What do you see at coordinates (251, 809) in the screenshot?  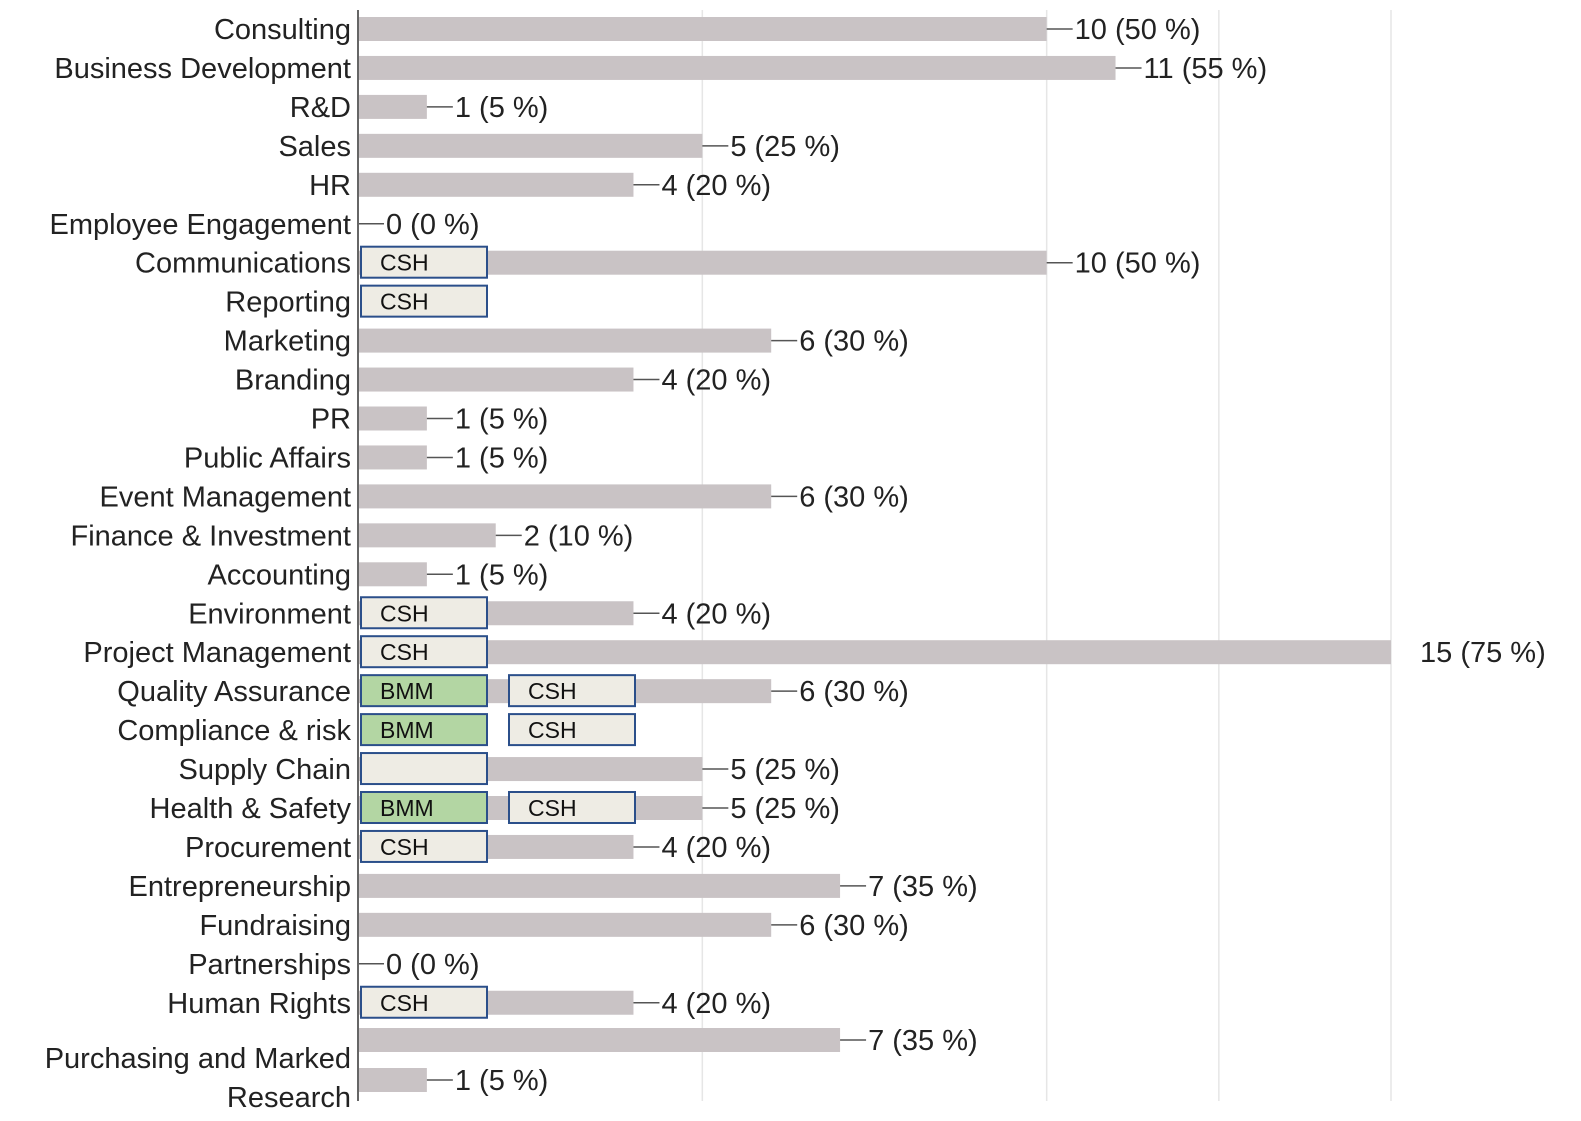 I see `category-label: Health & Safety` at bounding box center [251, 809].